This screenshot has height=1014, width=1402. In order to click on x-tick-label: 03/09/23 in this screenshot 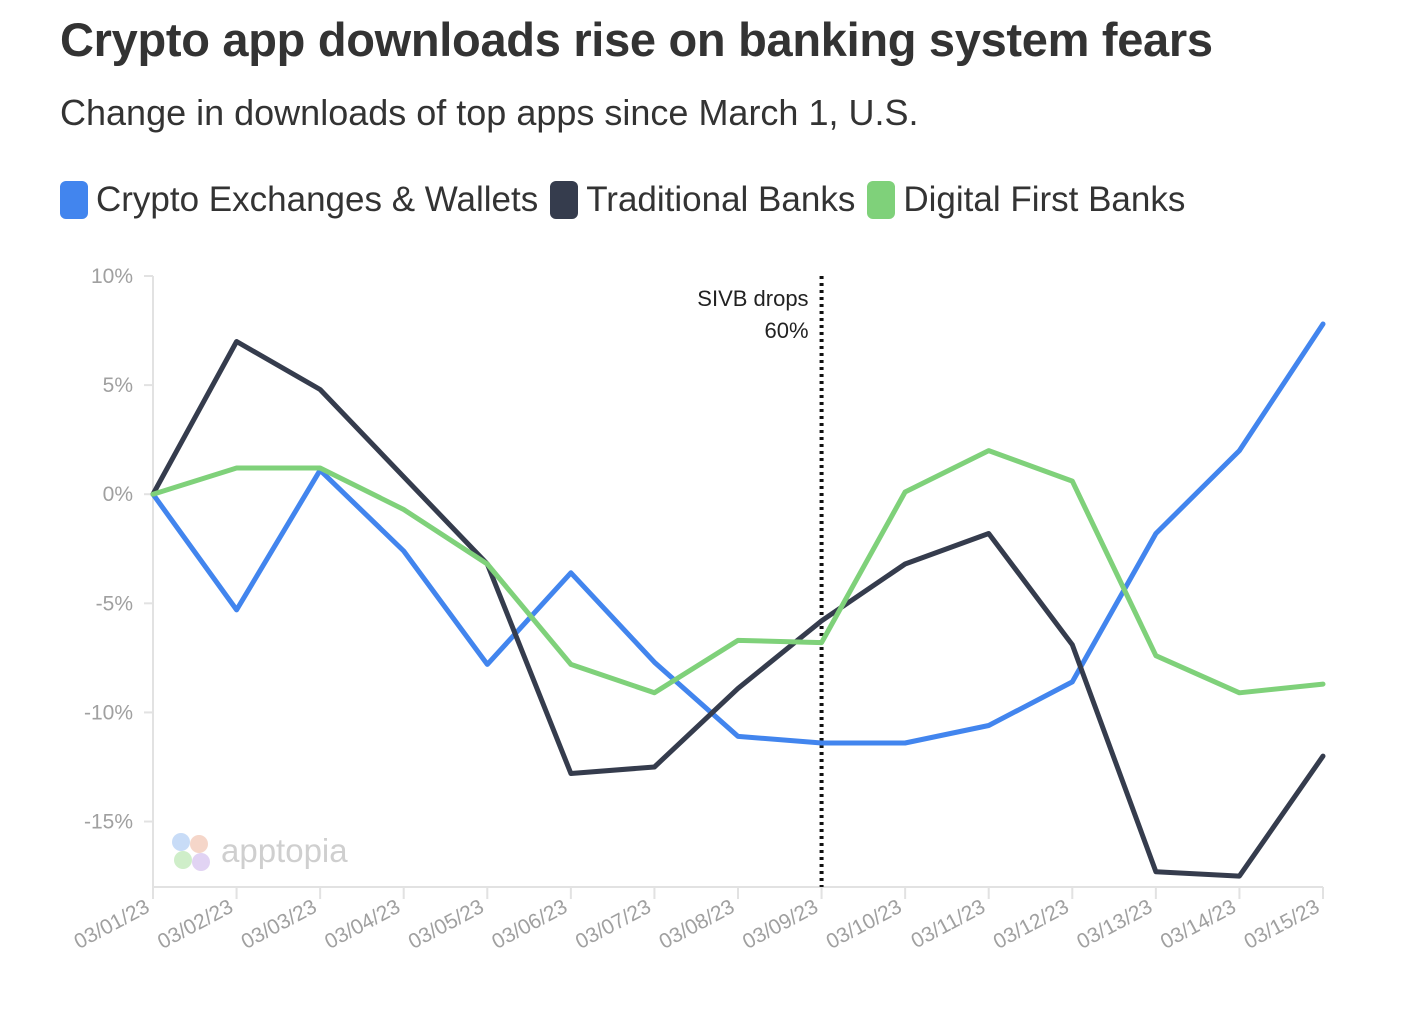, I will do `click(780, 924)`.